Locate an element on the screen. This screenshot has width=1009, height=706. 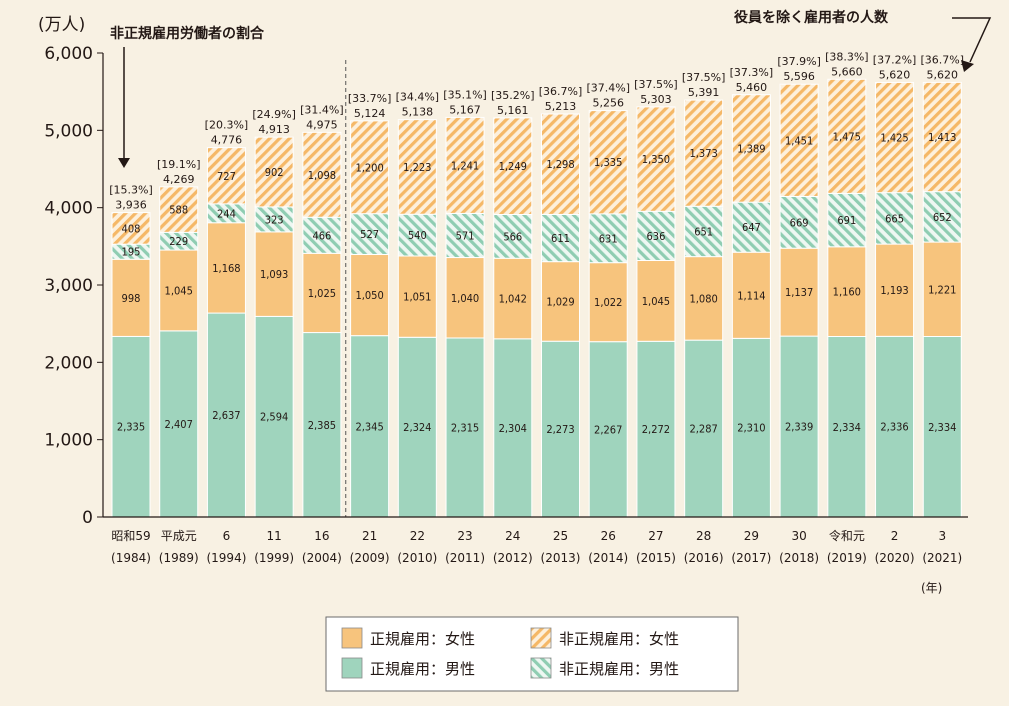
bar-value-label: 1,475 is located at coordinates (847, 136).